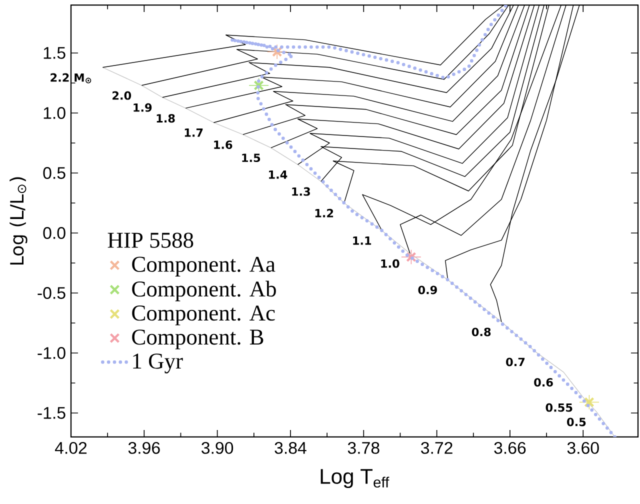 The image size is (640, 504). What do you see at coordinates (515, 362) in the screenshot?
I see `annotation: 0.7` at bounding box center [515, 362].